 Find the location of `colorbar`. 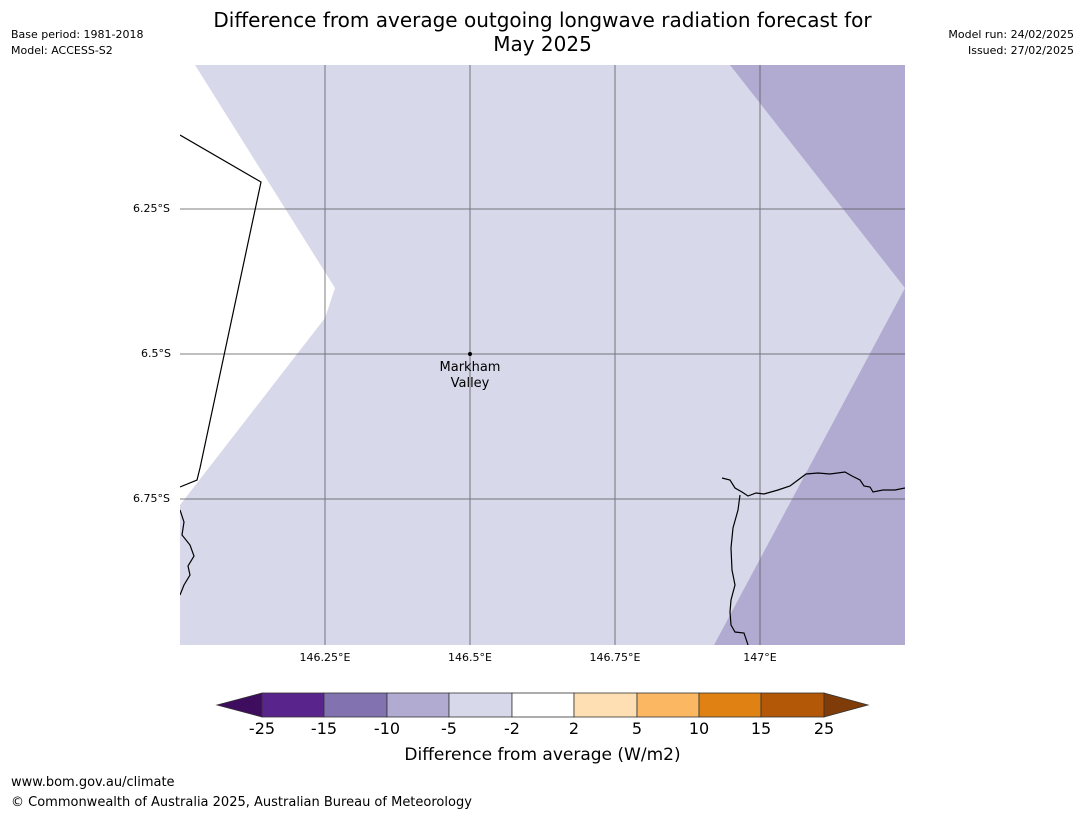

colorbar is located at coordinates (542, 705).